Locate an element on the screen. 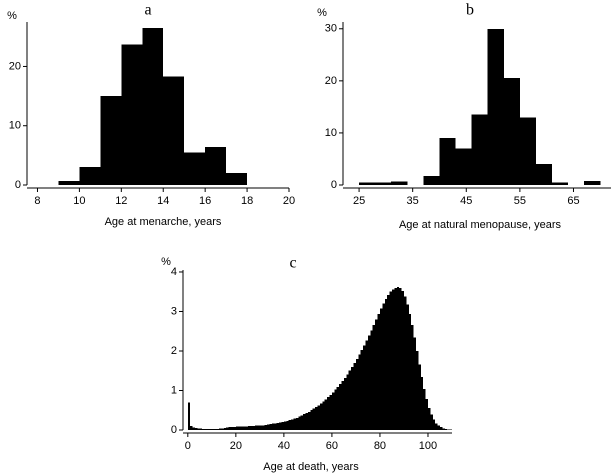  panel-title: c is located at coordinates (292, 263).